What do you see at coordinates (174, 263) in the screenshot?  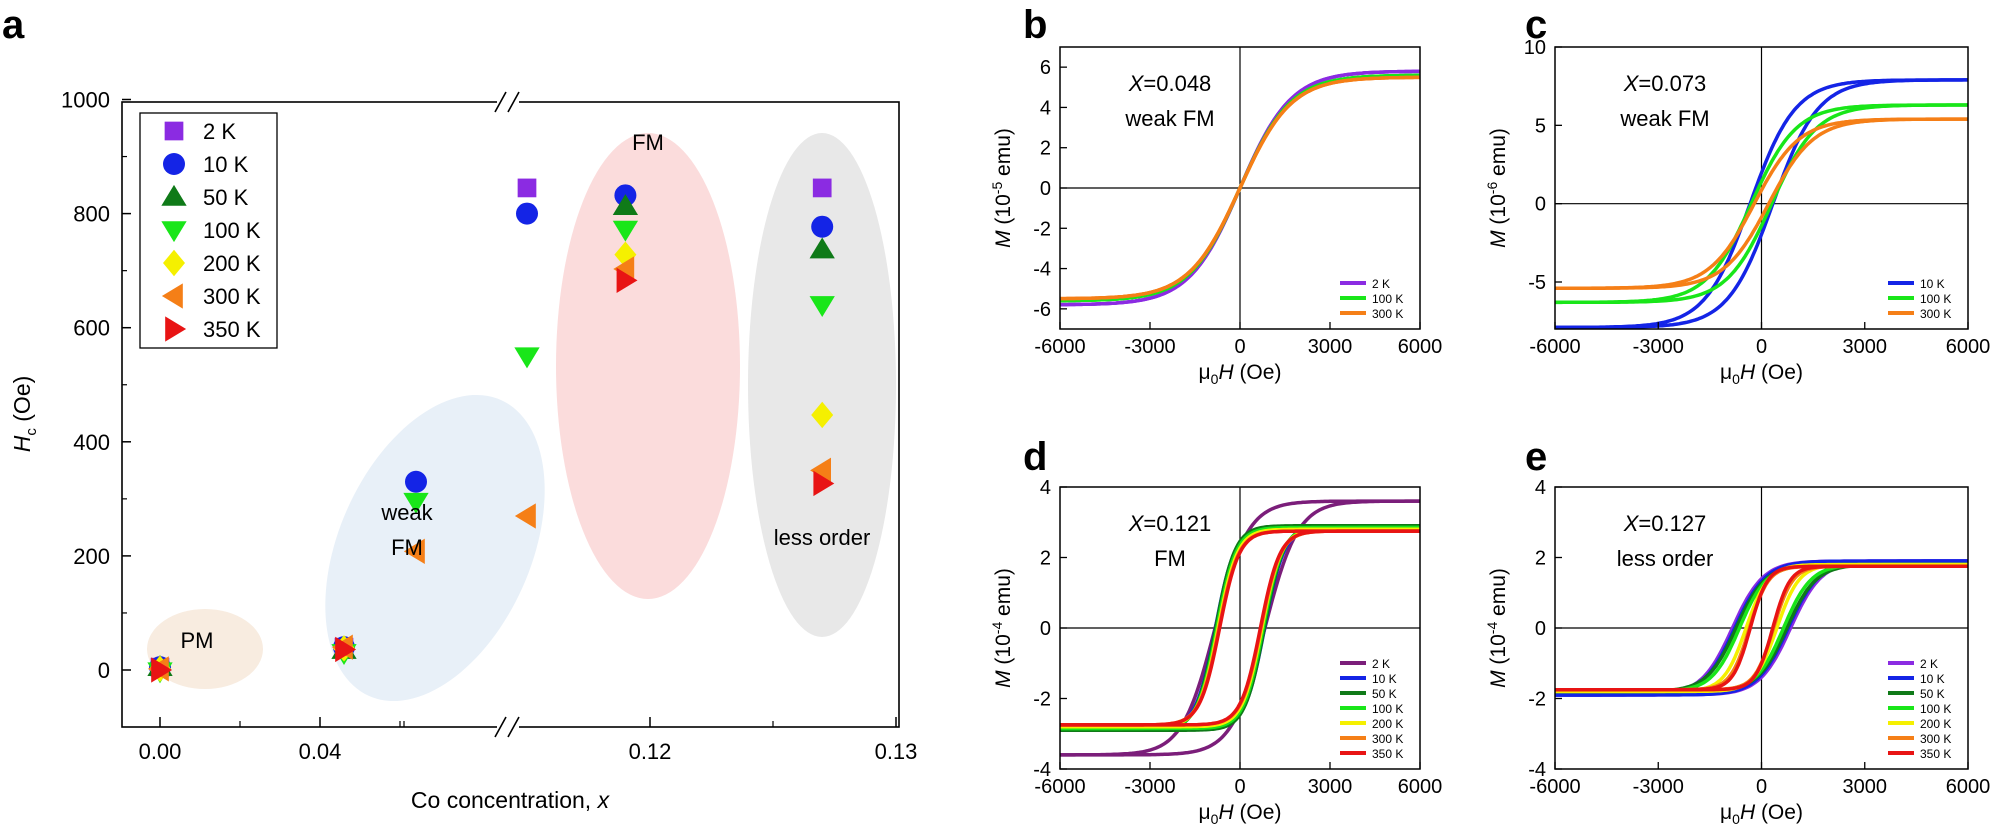 I see `legend-marker-200k` at bounding box center [174, 263].